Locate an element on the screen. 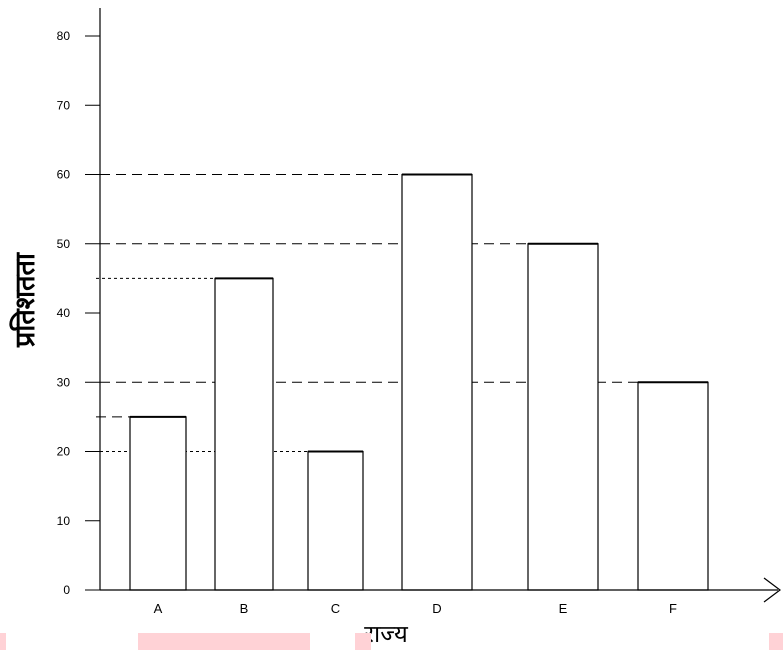 The width and height of the screenshot is (783, 650). y-tick-label: 60 is located at coordinates (64, 175).